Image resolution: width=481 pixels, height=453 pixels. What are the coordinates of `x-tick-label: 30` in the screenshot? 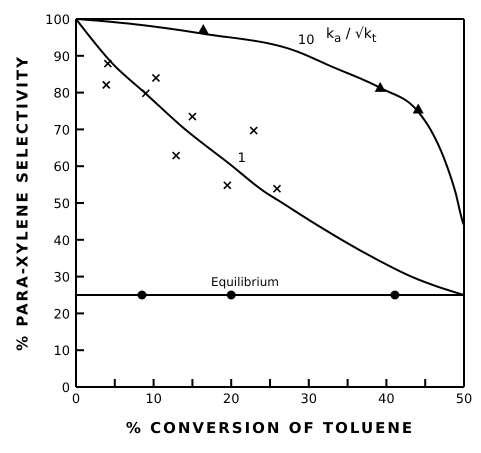 It's located at (309, 399).